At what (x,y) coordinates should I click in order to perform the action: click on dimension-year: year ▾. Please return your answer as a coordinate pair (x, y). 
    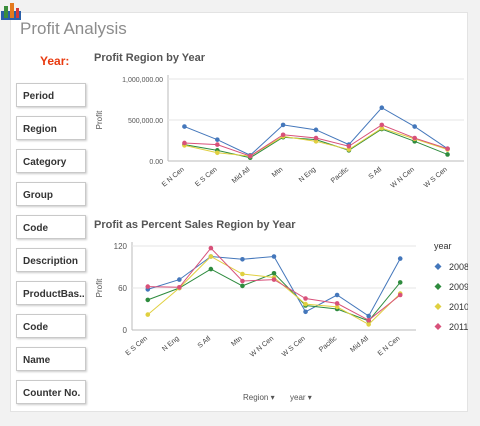
    Looking at the image, I should click on (301, 397).